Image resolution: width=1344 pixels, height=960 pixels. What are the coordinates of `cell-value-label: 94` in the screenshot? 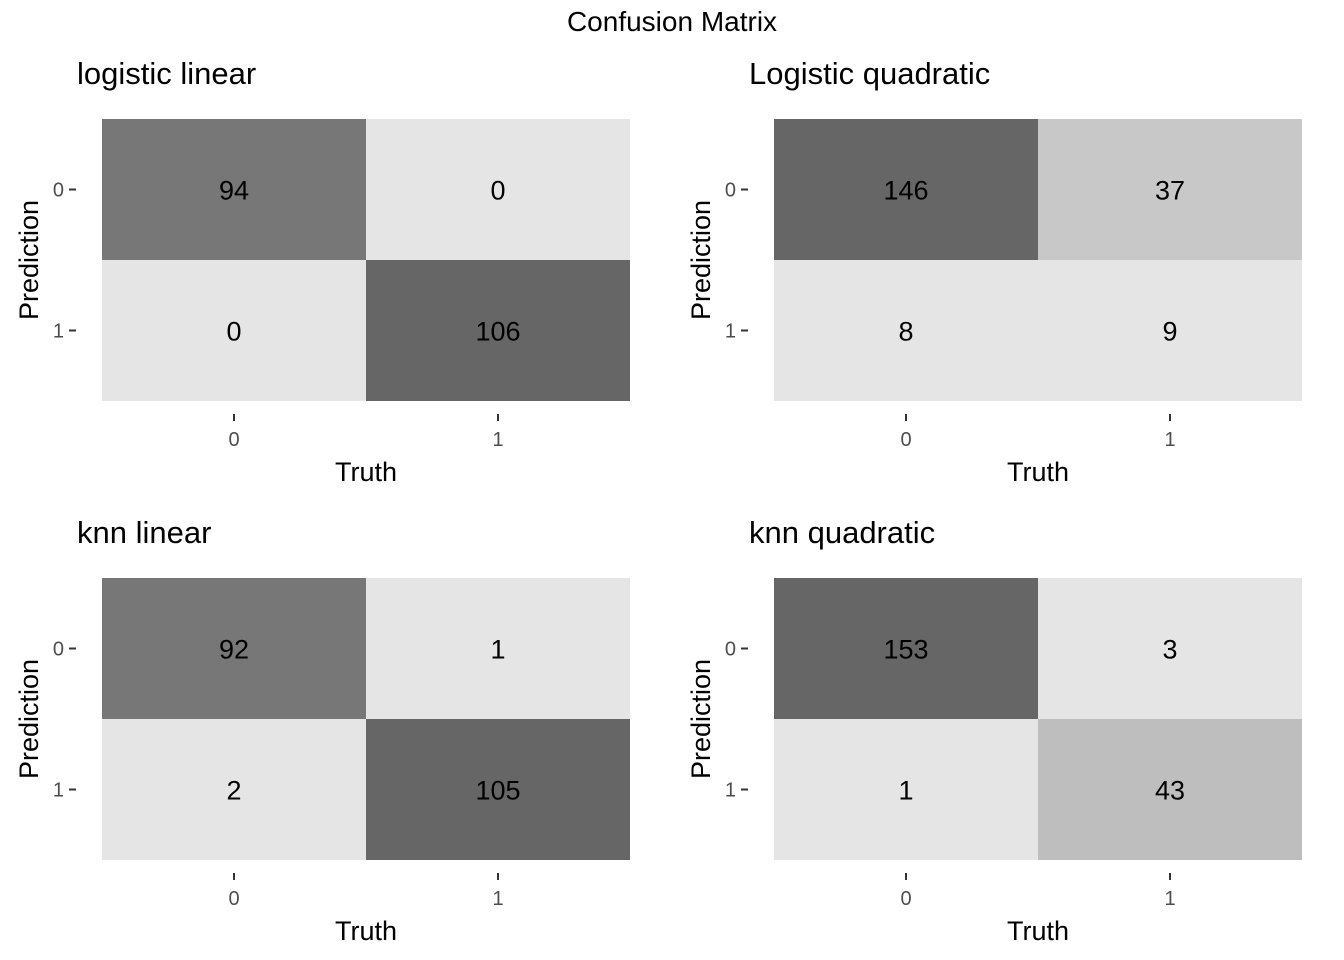 It's located at (234, 191).